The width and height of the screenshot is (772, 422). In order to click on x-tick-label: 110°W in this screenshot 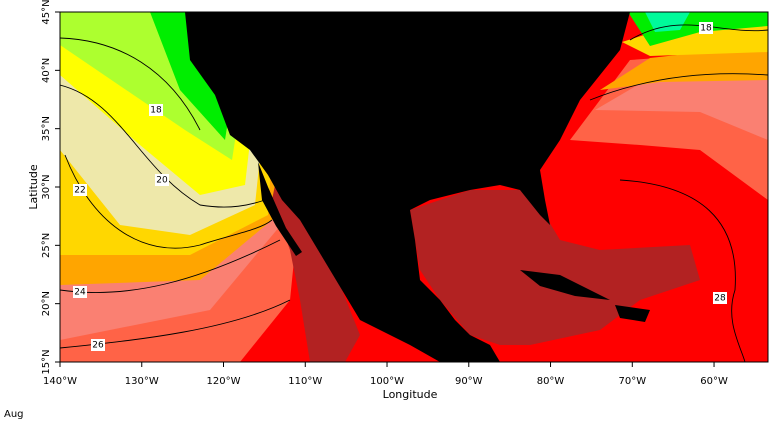, I will do `click(305, 381)`.